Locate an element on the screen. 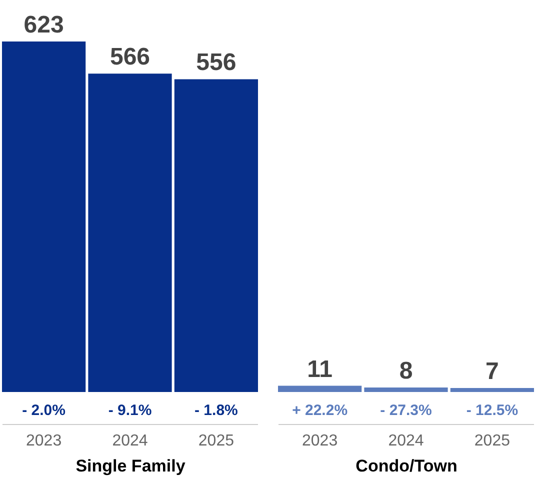  text: - 12.5% is located at coordinates (492, 410).